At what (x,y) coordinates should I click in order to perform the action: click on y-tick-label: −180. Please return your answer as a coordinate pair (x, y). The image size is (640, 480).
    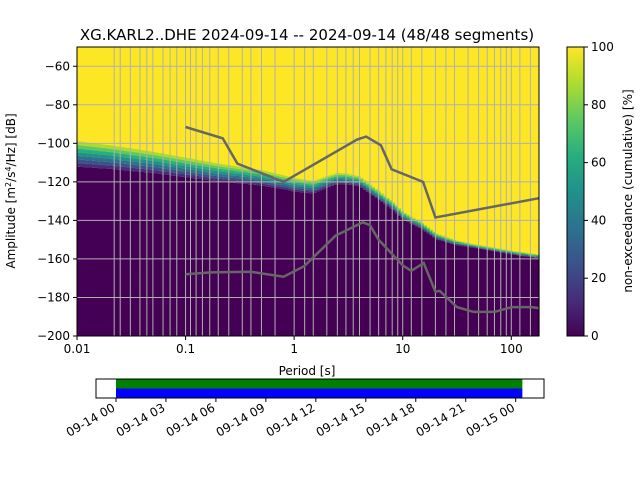
    Looking at the image, I should click on (53, 297).